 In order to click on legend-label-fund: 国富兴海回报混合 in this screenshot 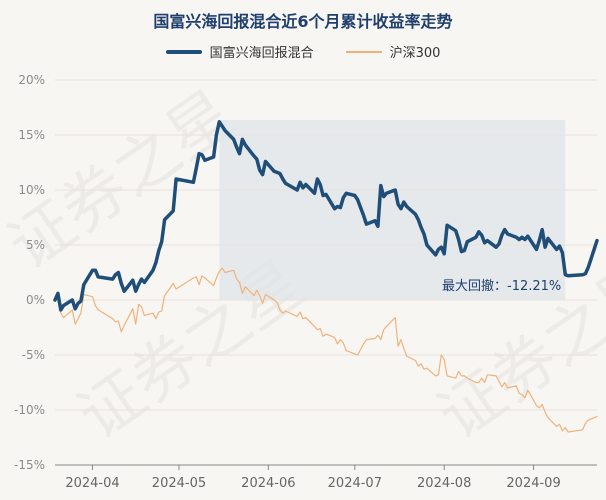, I will do `click(261, 53)`.